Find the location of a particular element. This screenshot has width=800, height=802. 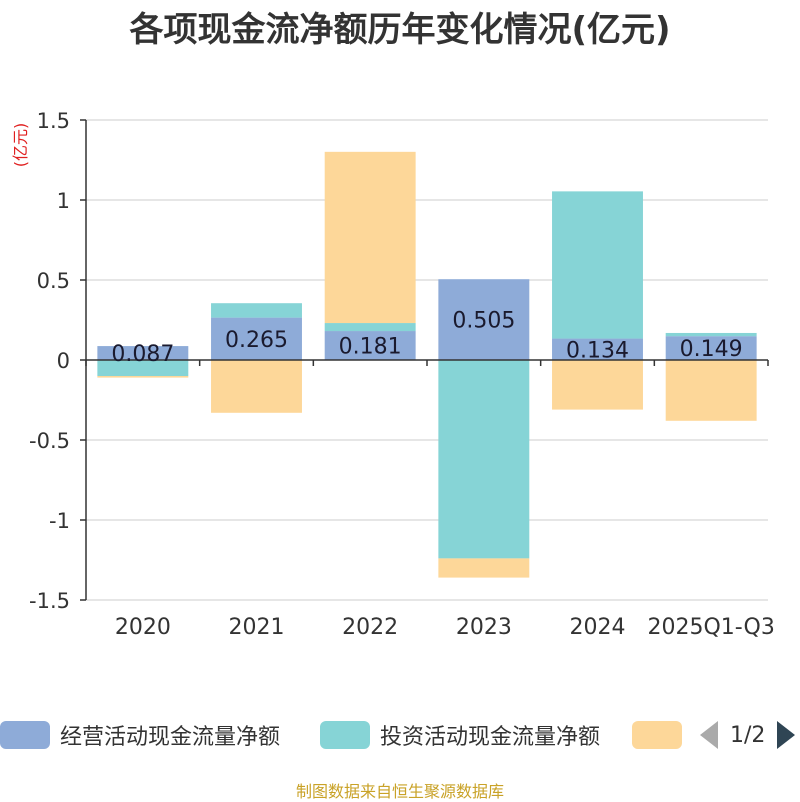

legend-pager: 1/2 is located at coordinates (748, 735).